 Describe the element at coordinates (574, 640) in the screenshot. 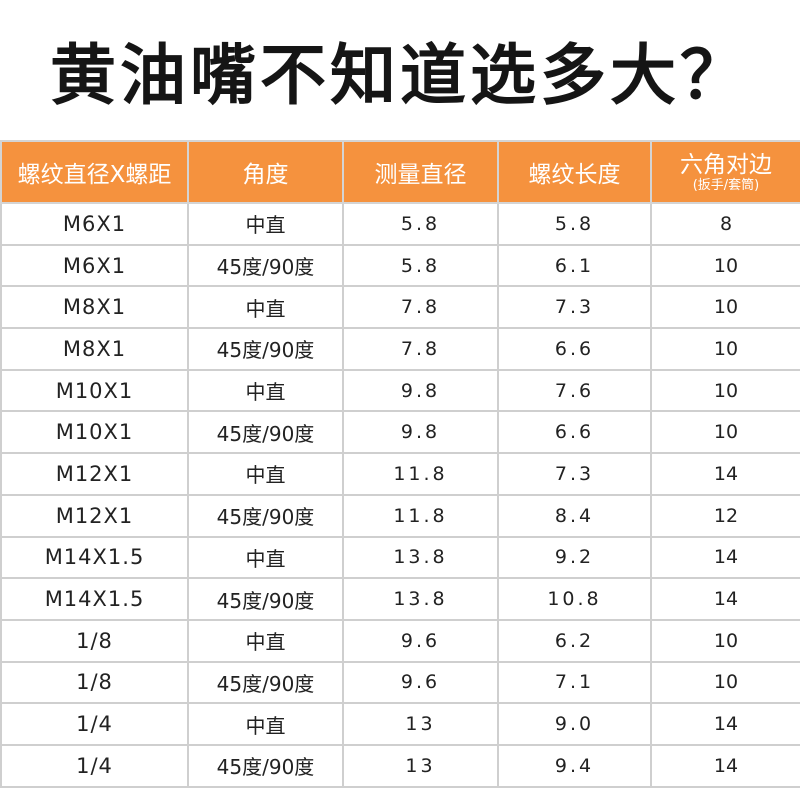

I see `cell-thread-length: 6.2` at that location.